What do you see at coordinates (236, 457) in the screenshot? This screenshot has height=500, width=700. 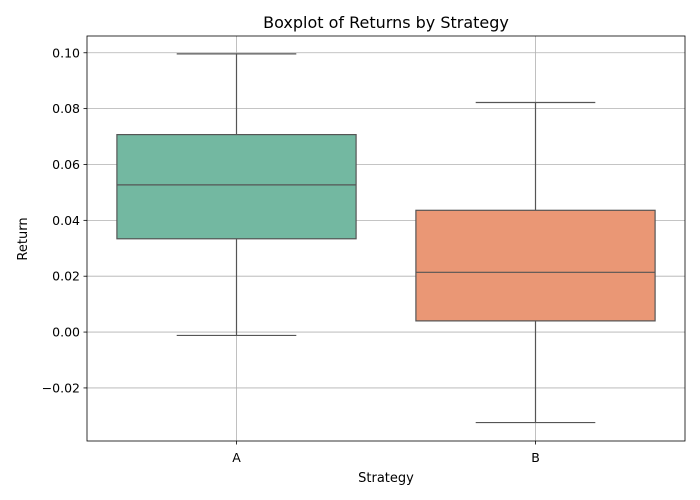 I see `x-tick-label: A` at bounding box center [236, 457].